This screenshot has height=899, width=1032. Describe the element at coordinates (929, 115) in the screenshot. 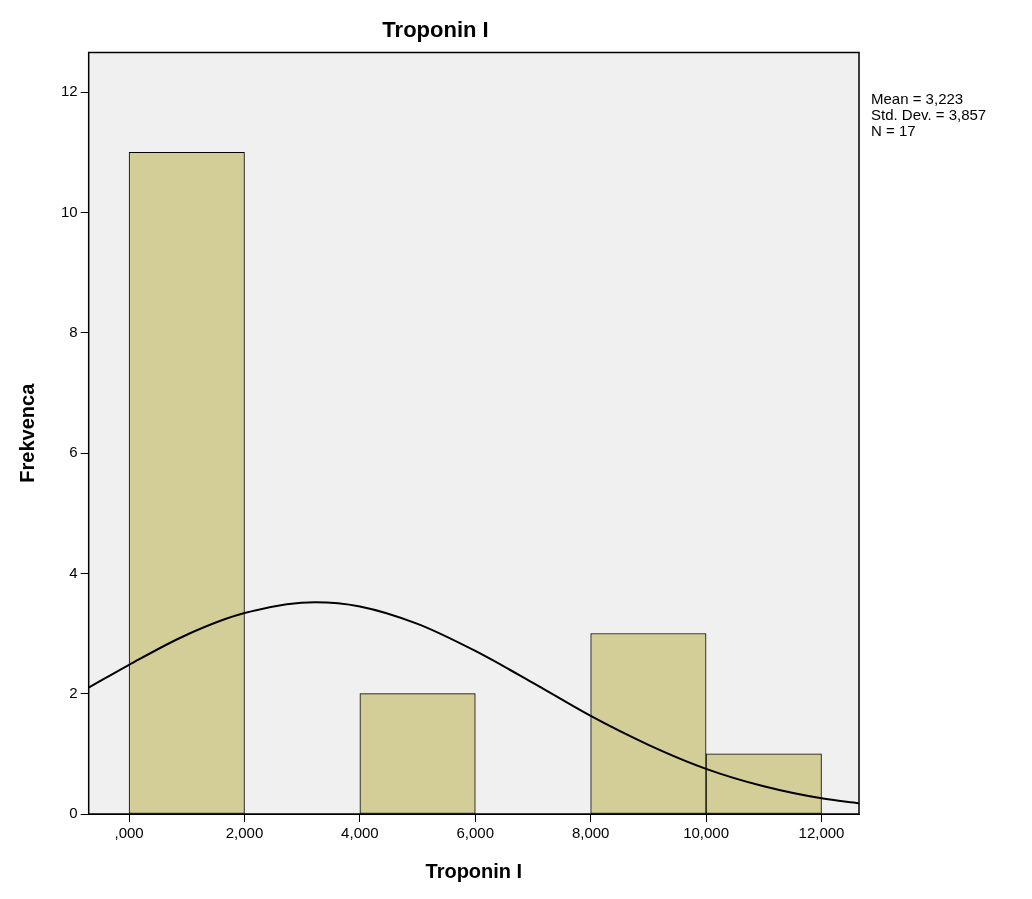

I see `text: Std. Dev. = 3,857` at that location.